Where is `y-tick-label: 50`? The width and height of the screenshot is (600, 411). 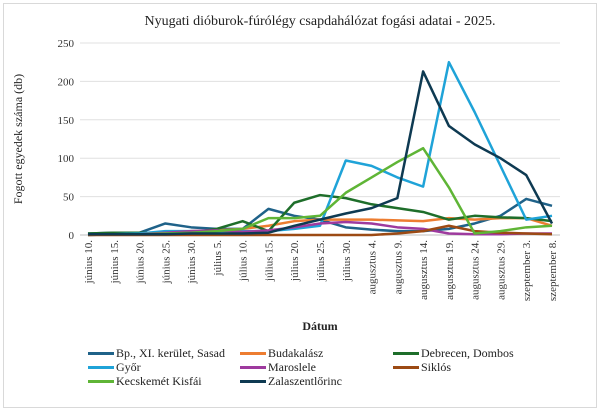
y-tick-label: 50 is located at coordinates (69, 198).